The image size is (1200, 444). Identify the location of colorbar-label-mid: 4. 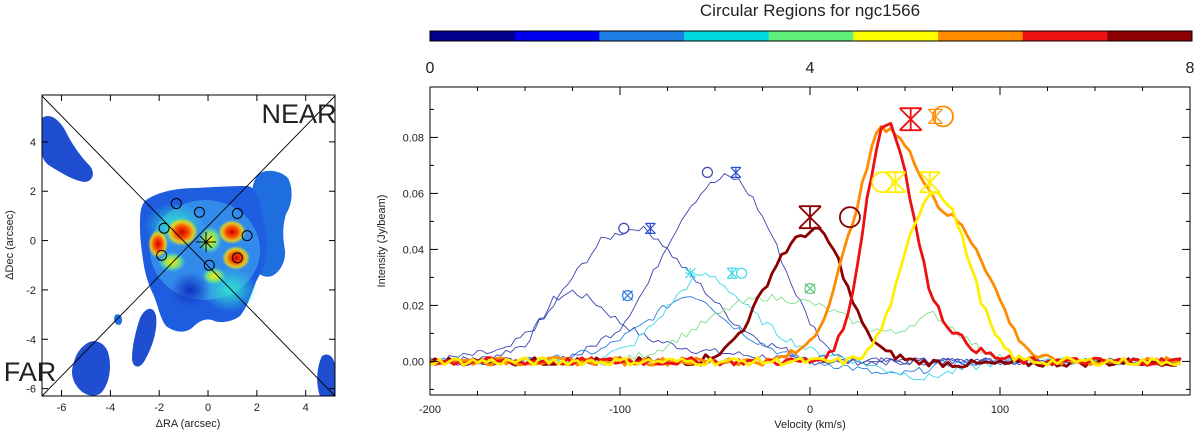
(810, 68).